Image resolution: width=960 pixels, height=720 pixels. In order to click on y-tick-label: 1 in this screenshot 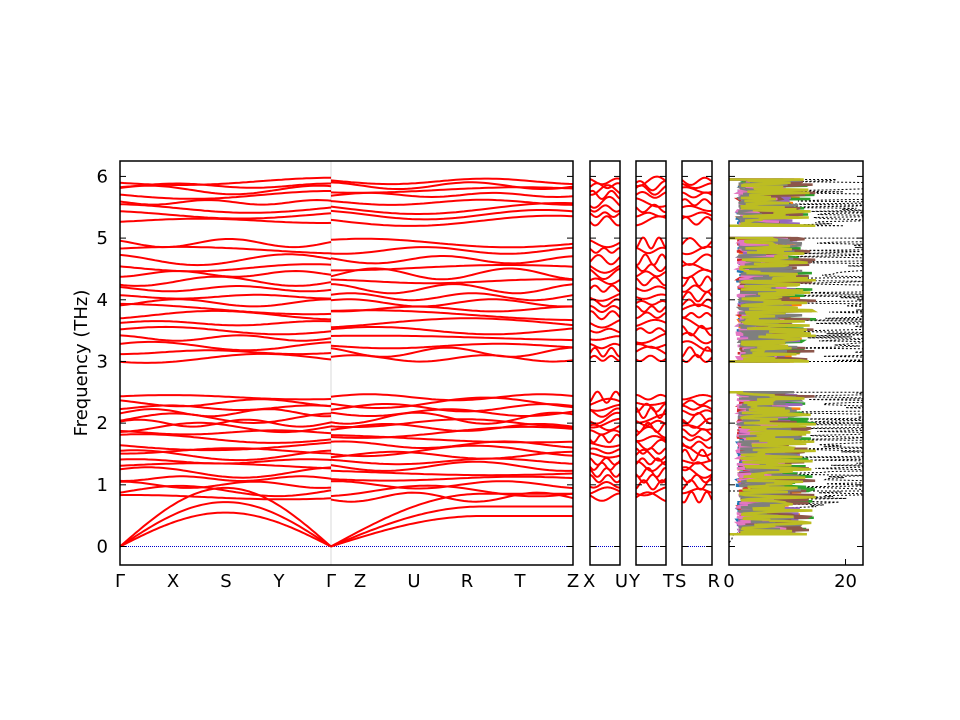, I will do `click(102, 485)`.